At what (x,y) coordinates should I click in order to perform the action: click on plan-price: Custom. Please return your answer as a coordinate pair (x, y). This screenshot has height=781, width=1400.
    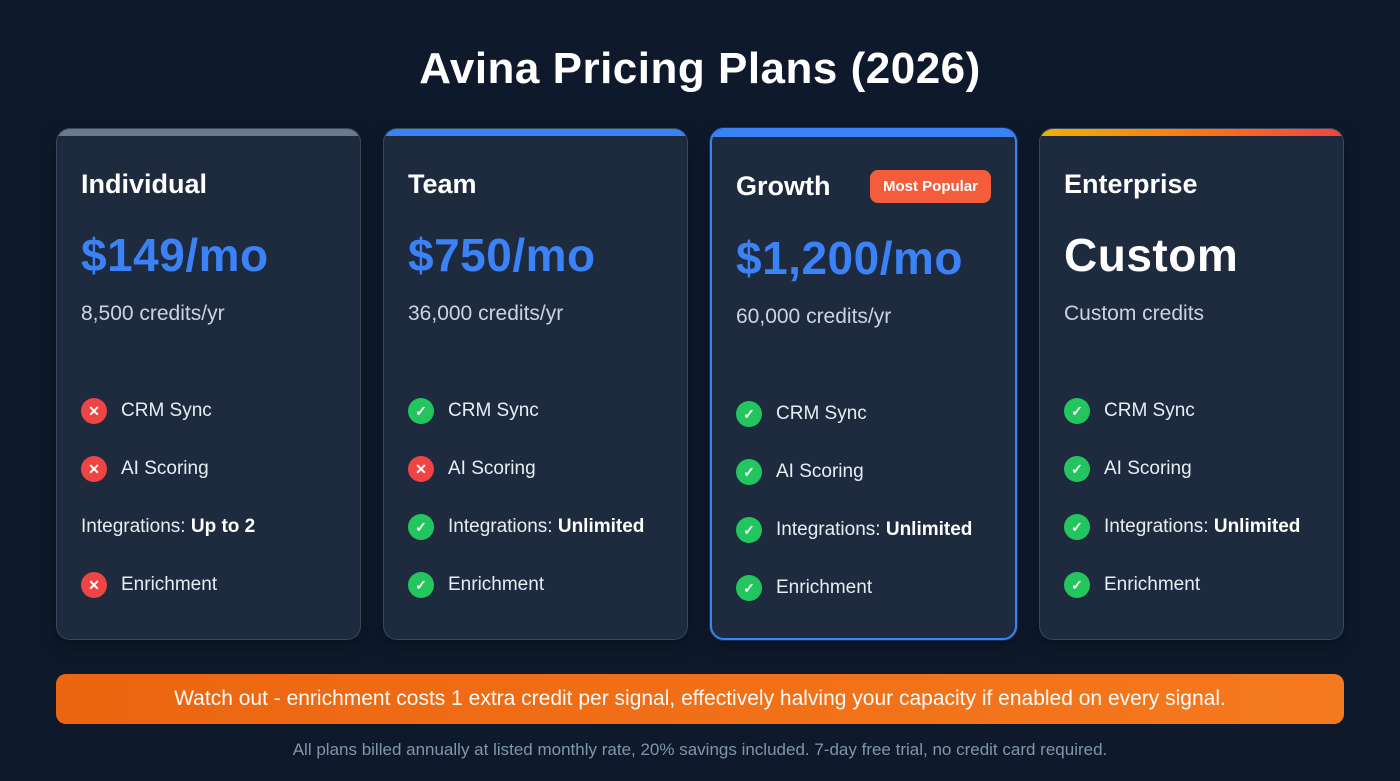
    Looking at the image, I should click on (1151, 255).